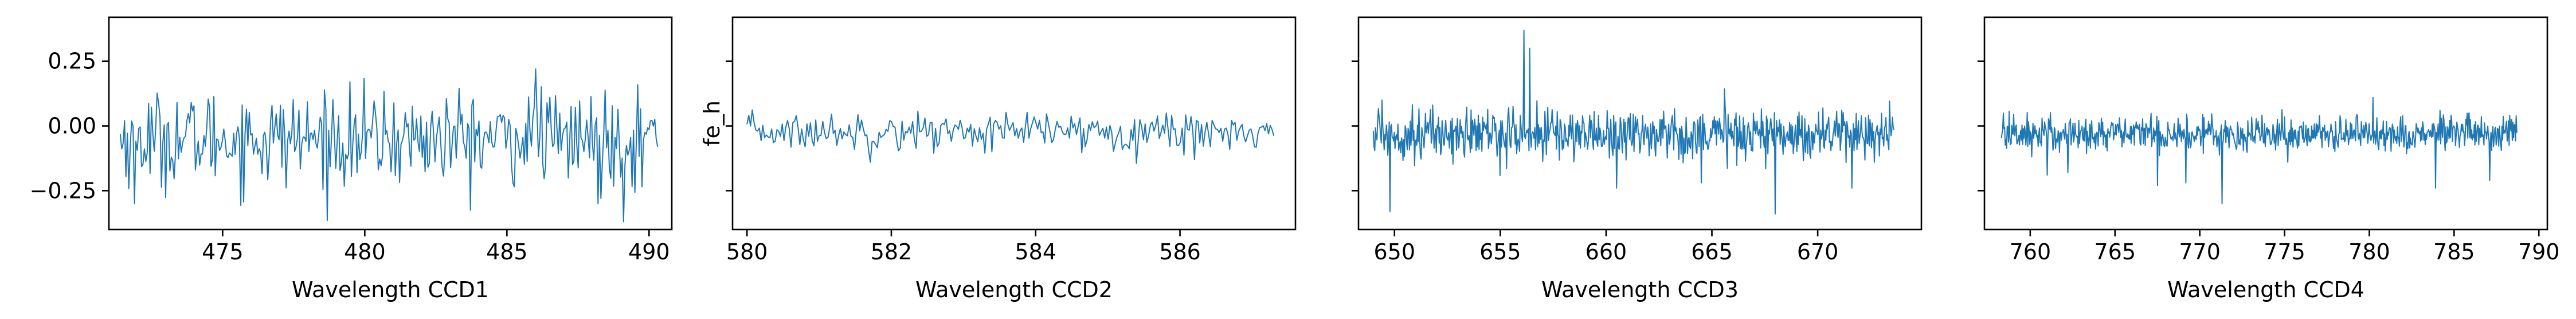 This screenshot has width=2576, height=319. Describe the element at coordinates (1394, 251) in the screenshot. I see `x-tick-label: 650` at that location.